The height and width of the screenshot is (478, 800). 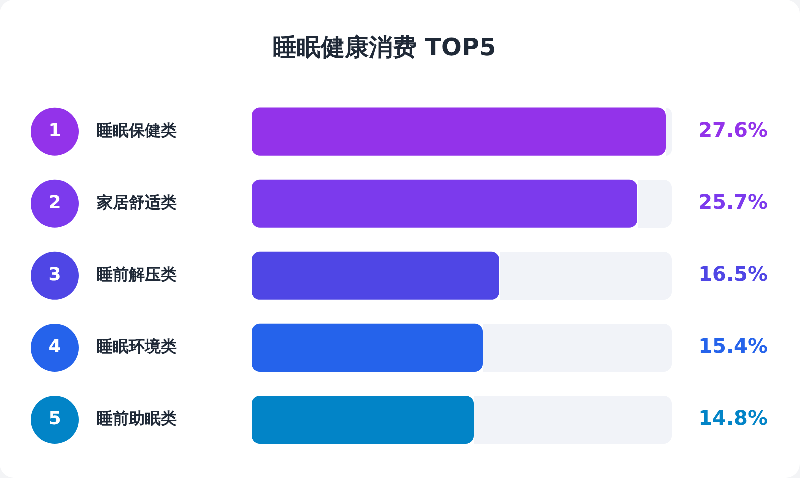 What do you see at coordinates (137, 274) in the screenshot?
I see `y-tick-label: 睡前解压类` at bounding box center [137, 274].